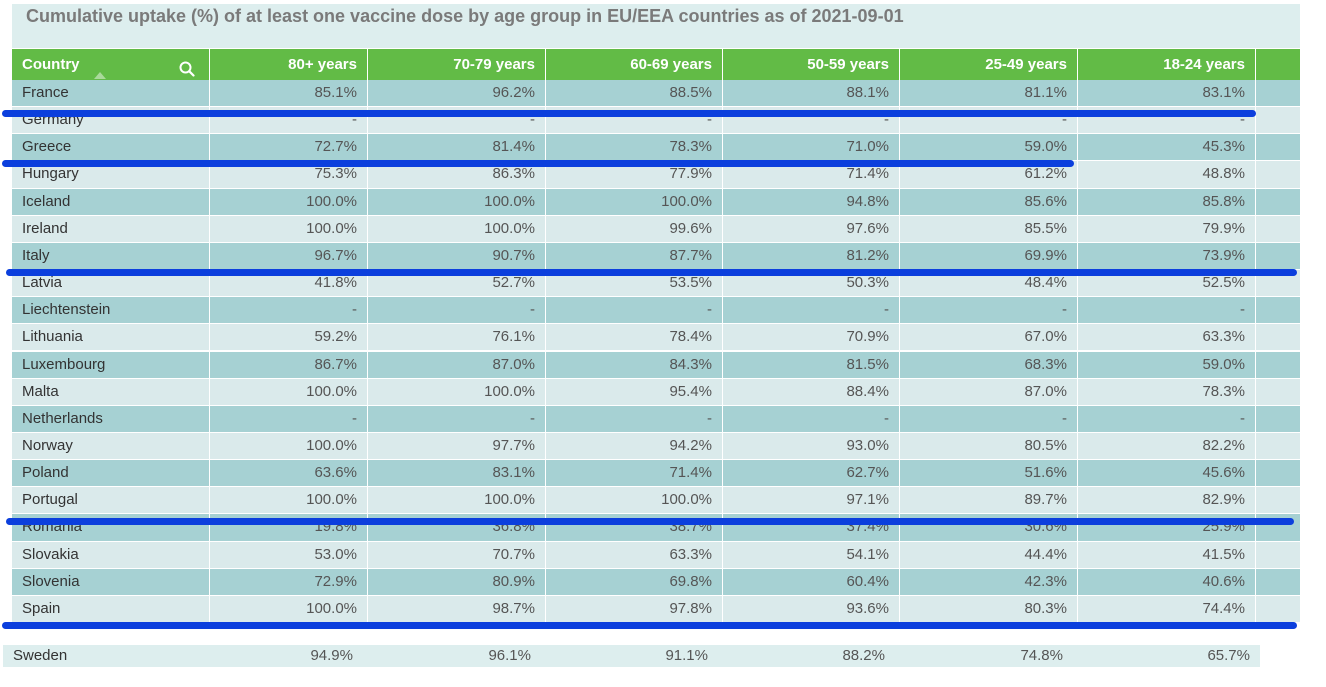 This screenshot has width=1326, height=687. I want to click on value-cell: 65.7%, so click(1166, 656).